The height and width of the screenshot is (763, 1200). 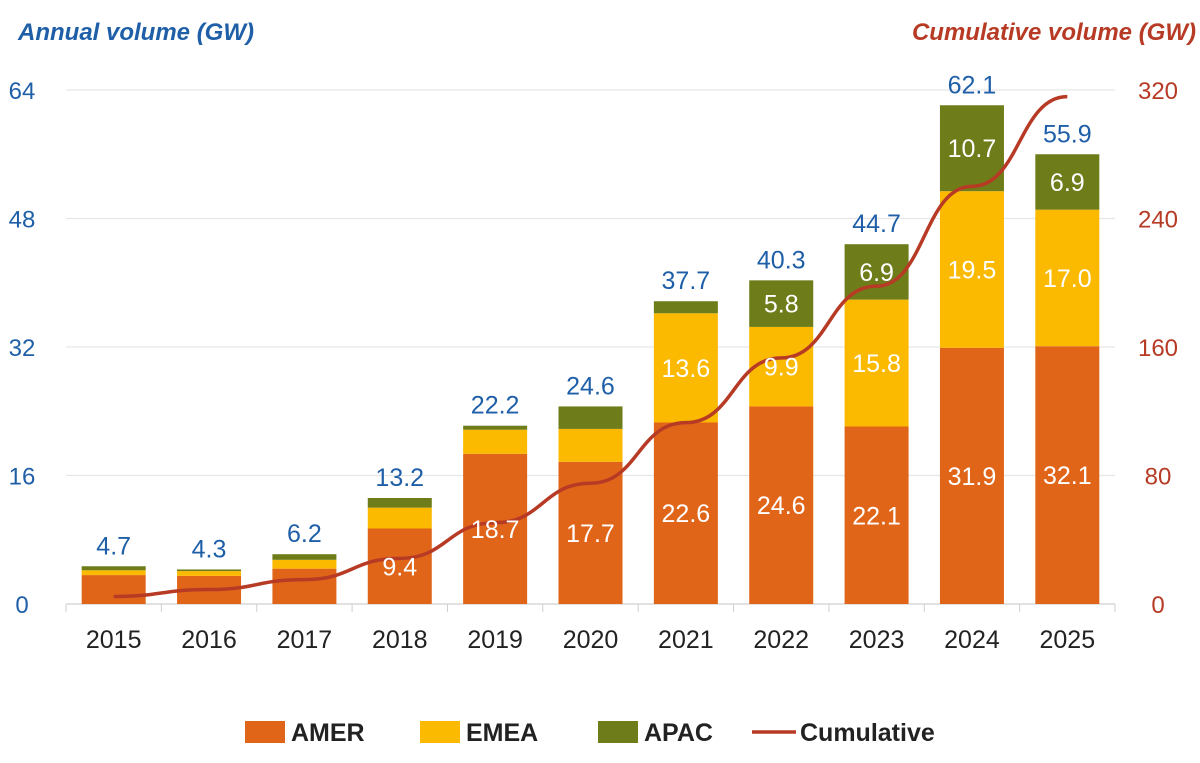 I want to click on legend-label: APAC, so click(x=678, y=733).